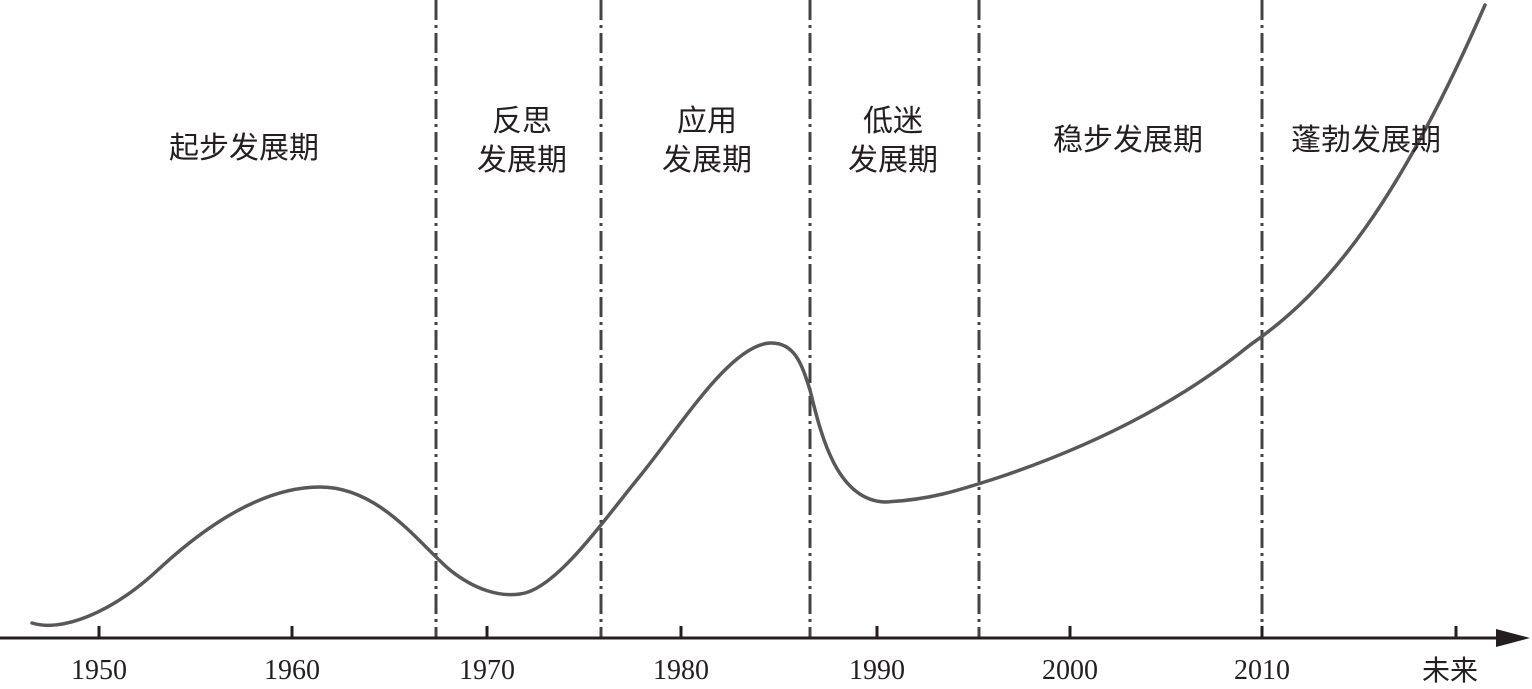 The width and height of the screenshot is (1532, 689). Describe the element at coordinates (292, 670) in the screenshot. I see `tick-label-1960: 1960` at that location.